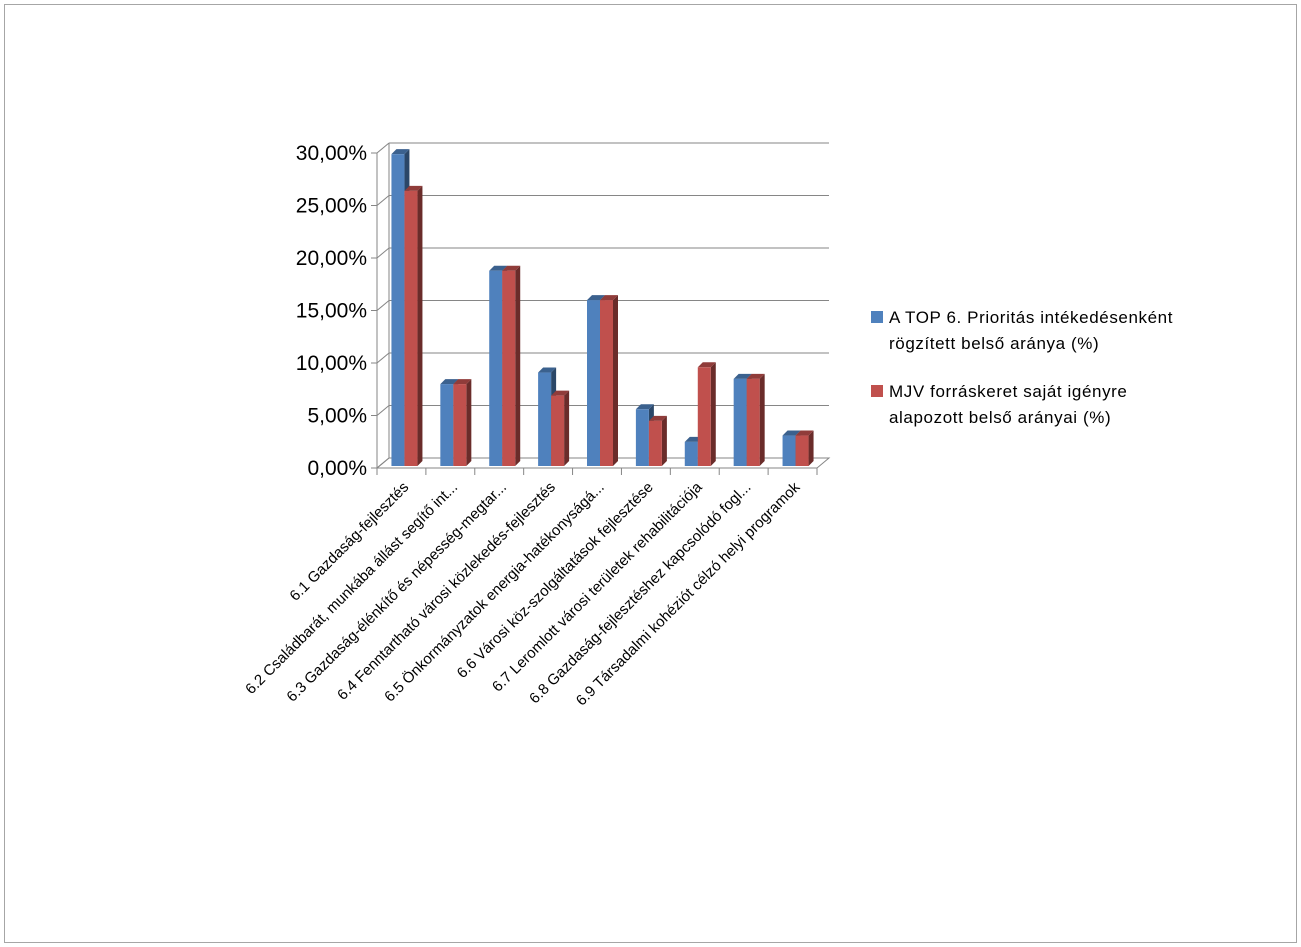 The image size is (1301, 947). I want to click on legend-label-2-line-2: alapozott belső arányai (%), so click(1000, 417).